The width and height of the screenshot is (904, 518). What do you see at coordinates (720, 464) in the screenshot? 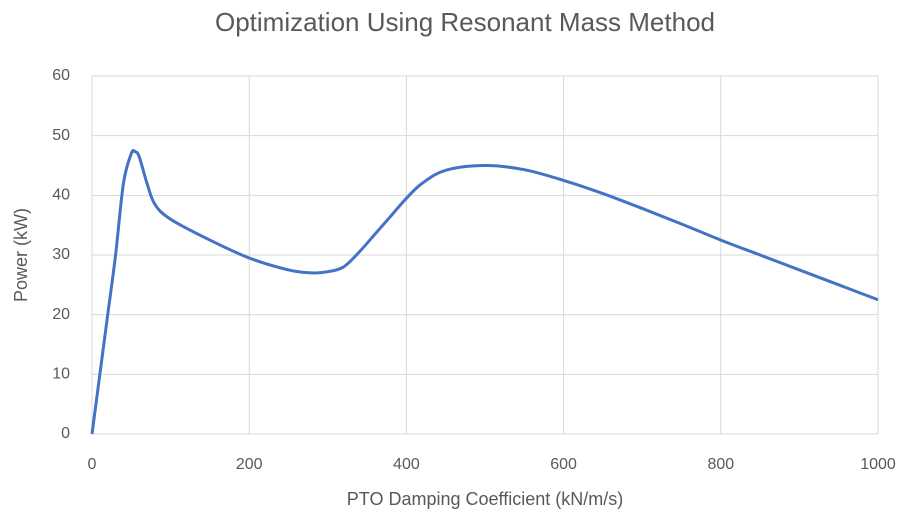
I see `x-tick-label: 800` at bounding box center [720, 464].